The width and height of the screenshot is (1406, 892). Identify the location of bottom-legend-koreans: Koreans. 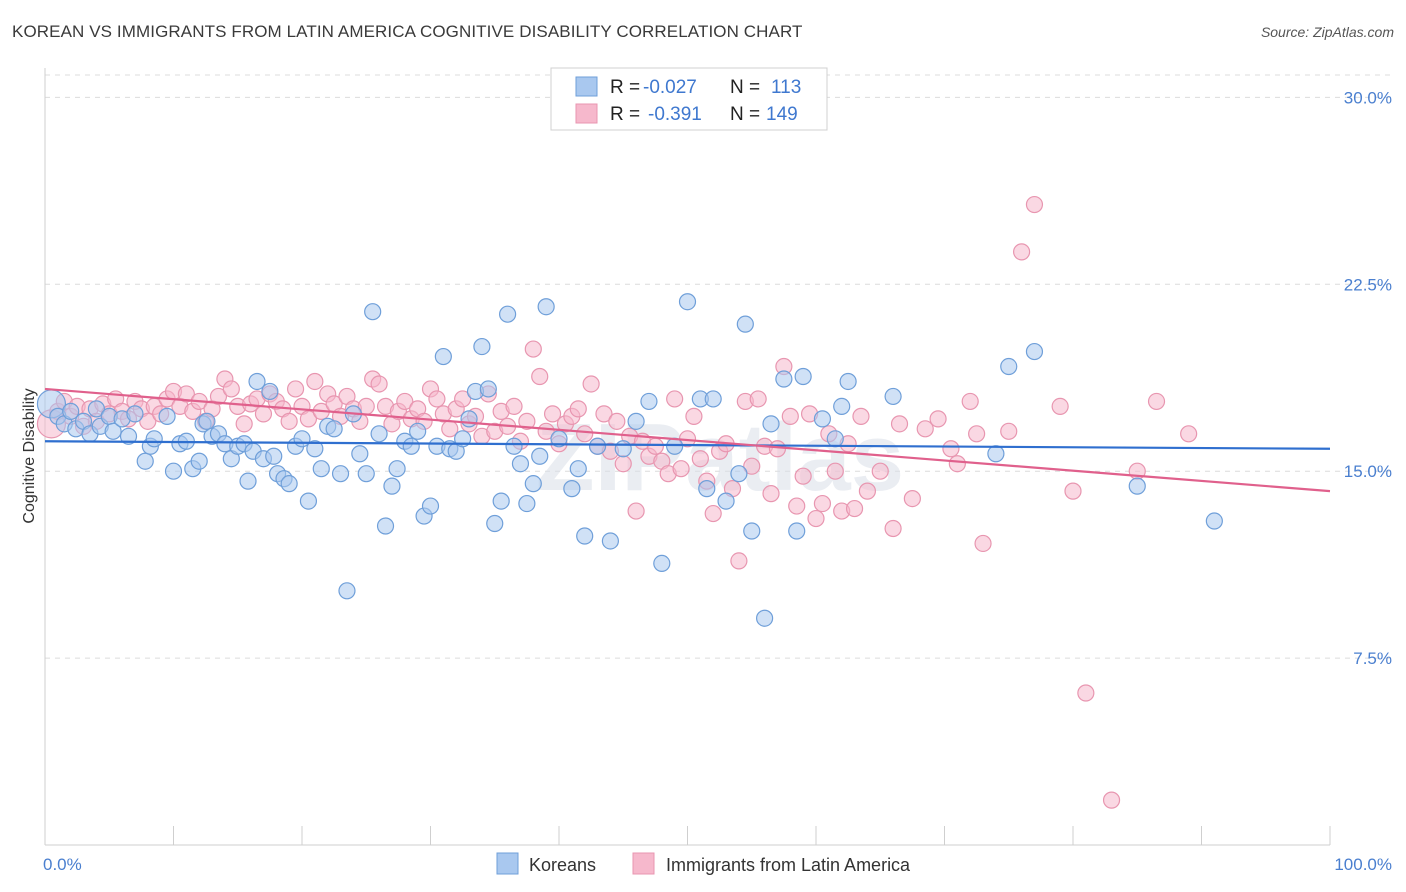
(562, 865).